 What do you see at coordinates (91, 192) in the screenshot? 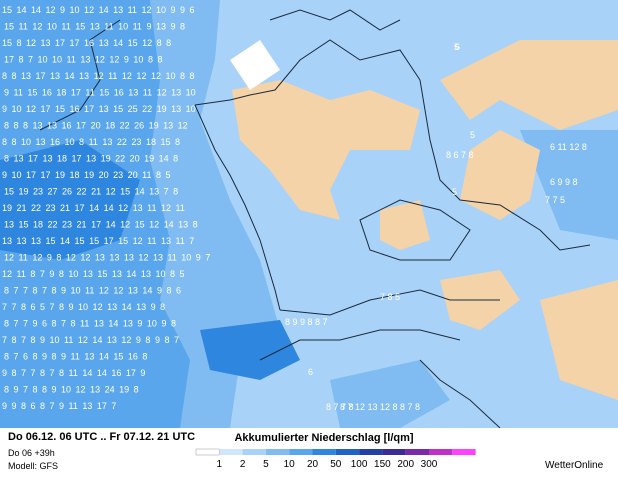
I see `map-value-row: 15 19 23 27 26 22 21 12 15 14 13 7 8` at bounding box center [91, 192].